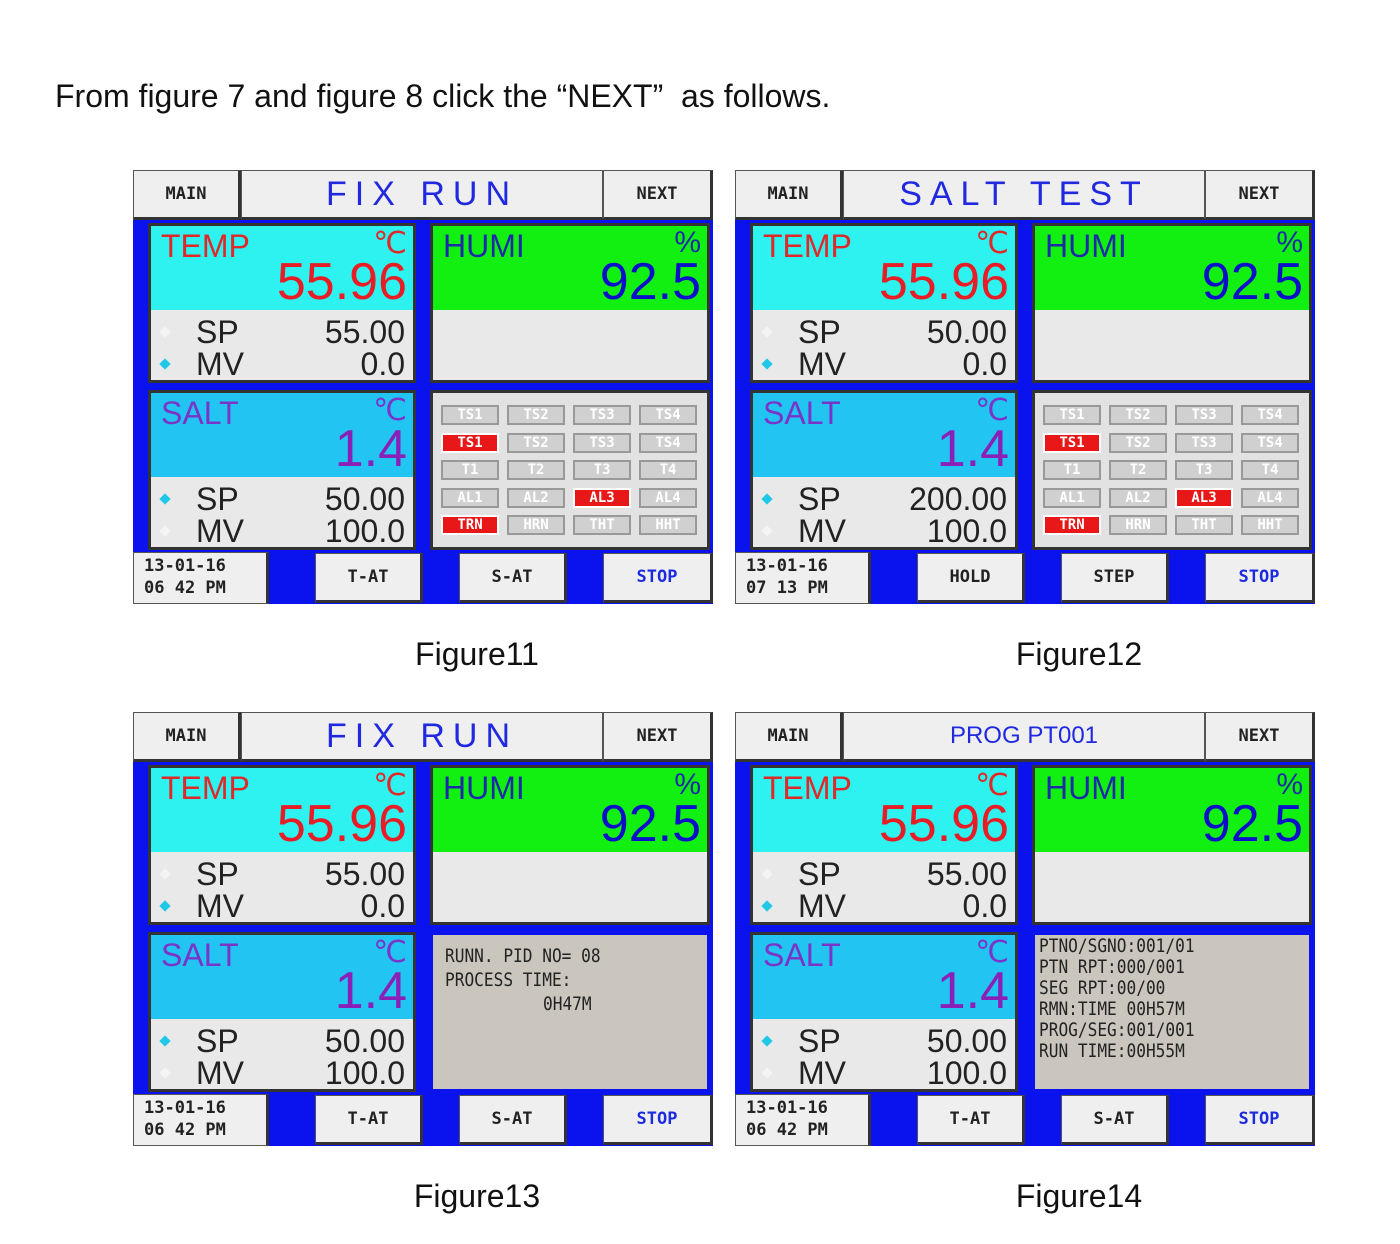 The image size is (1400, 1244). I want to click on info-line: SEG RPT:00/00, so click(1102, 988).